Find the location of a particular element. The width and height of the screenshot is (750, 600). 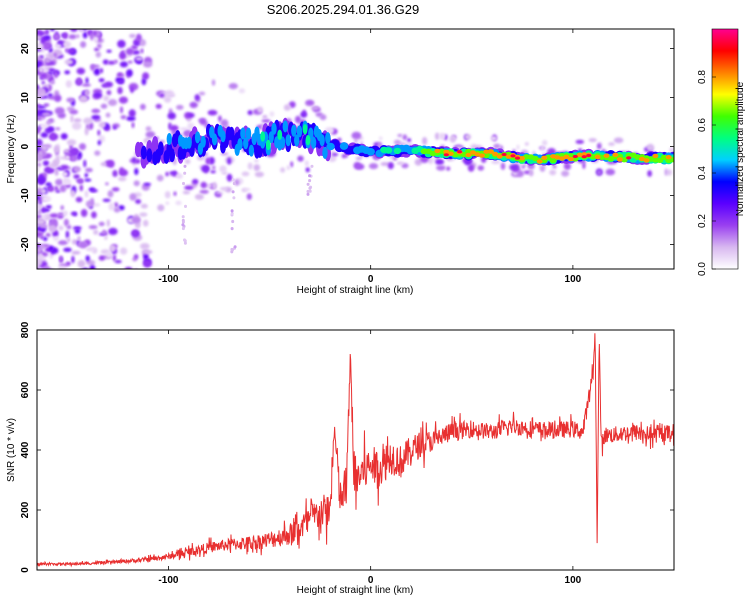

snr-x-label: Height of straight line (km) is located at coordinates (355, 590).